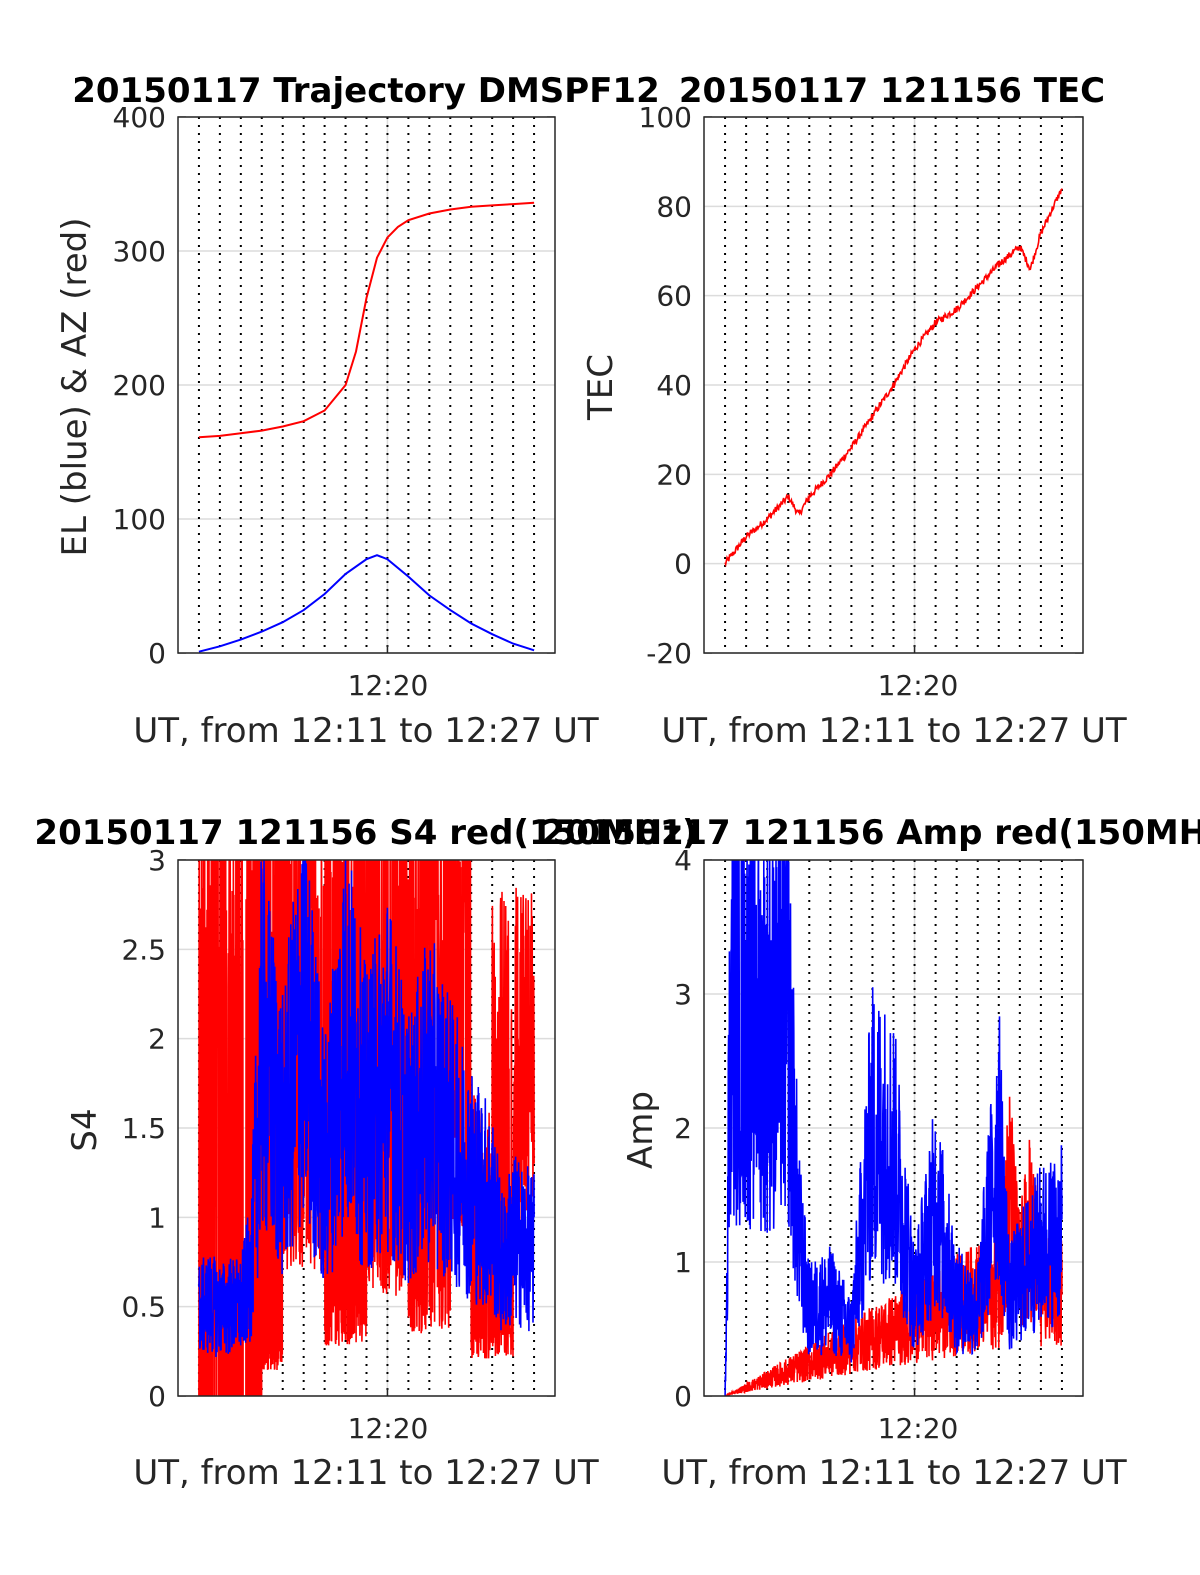  Describe the element at coordinates (641, 1130) in the screenshot. I see `panel-amp-y-axis-label: Amp` at that location.